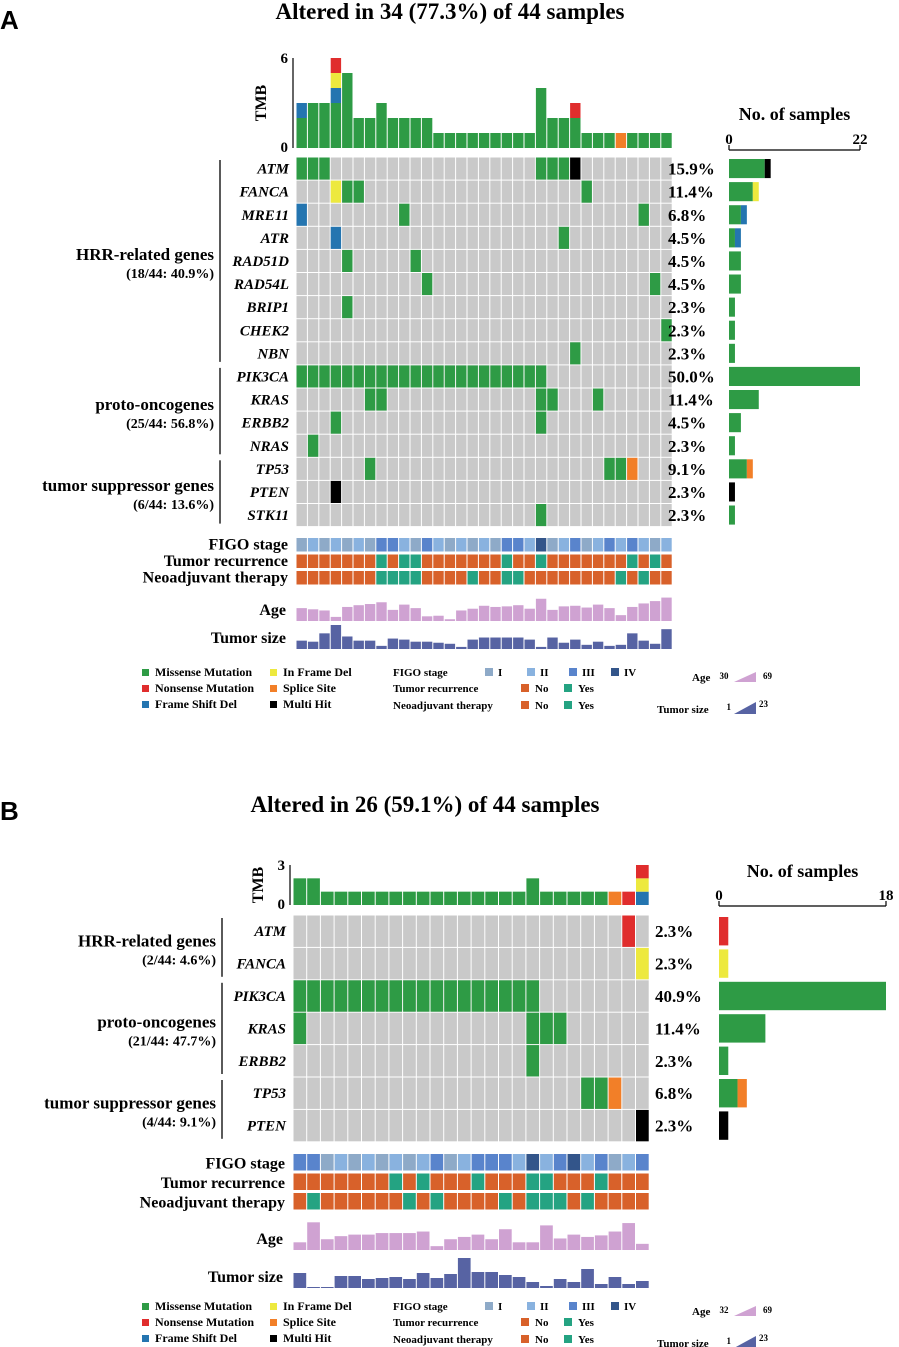 The image size is (899, 1347). What do you see at coordinates (768, 676) in the screenshot?
I see `legend-age-max: 69` at bounding box center [768, 676].